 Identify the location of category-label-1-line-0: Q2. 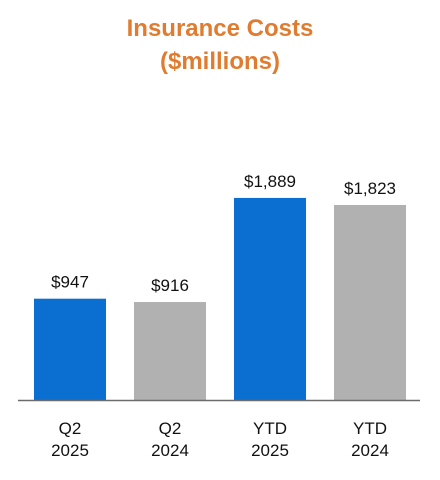
(170, 428).